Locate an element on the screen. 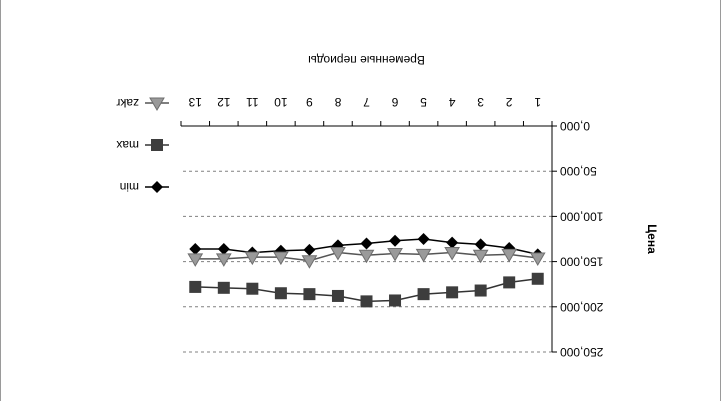 The width and height of the screenshot is (721, 401). y-tick-label: 50,000 is located at coordinates (578, 171).